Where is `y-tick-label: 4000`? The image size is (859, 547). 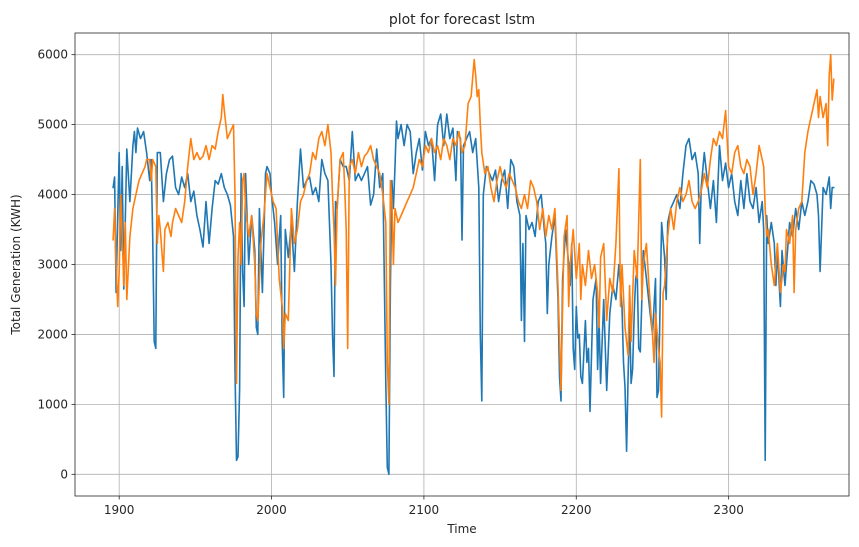 y-tick-label: 4000 is located at coordinates (52, 195).